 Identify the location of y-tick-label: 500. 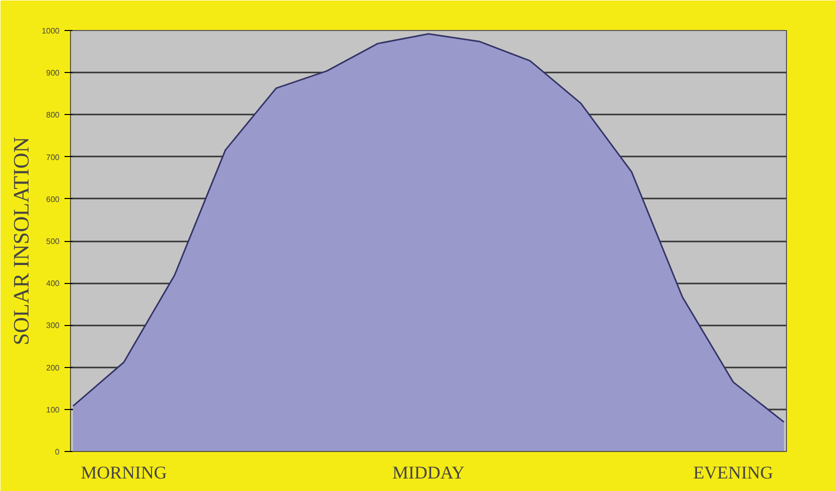
(53, 241).